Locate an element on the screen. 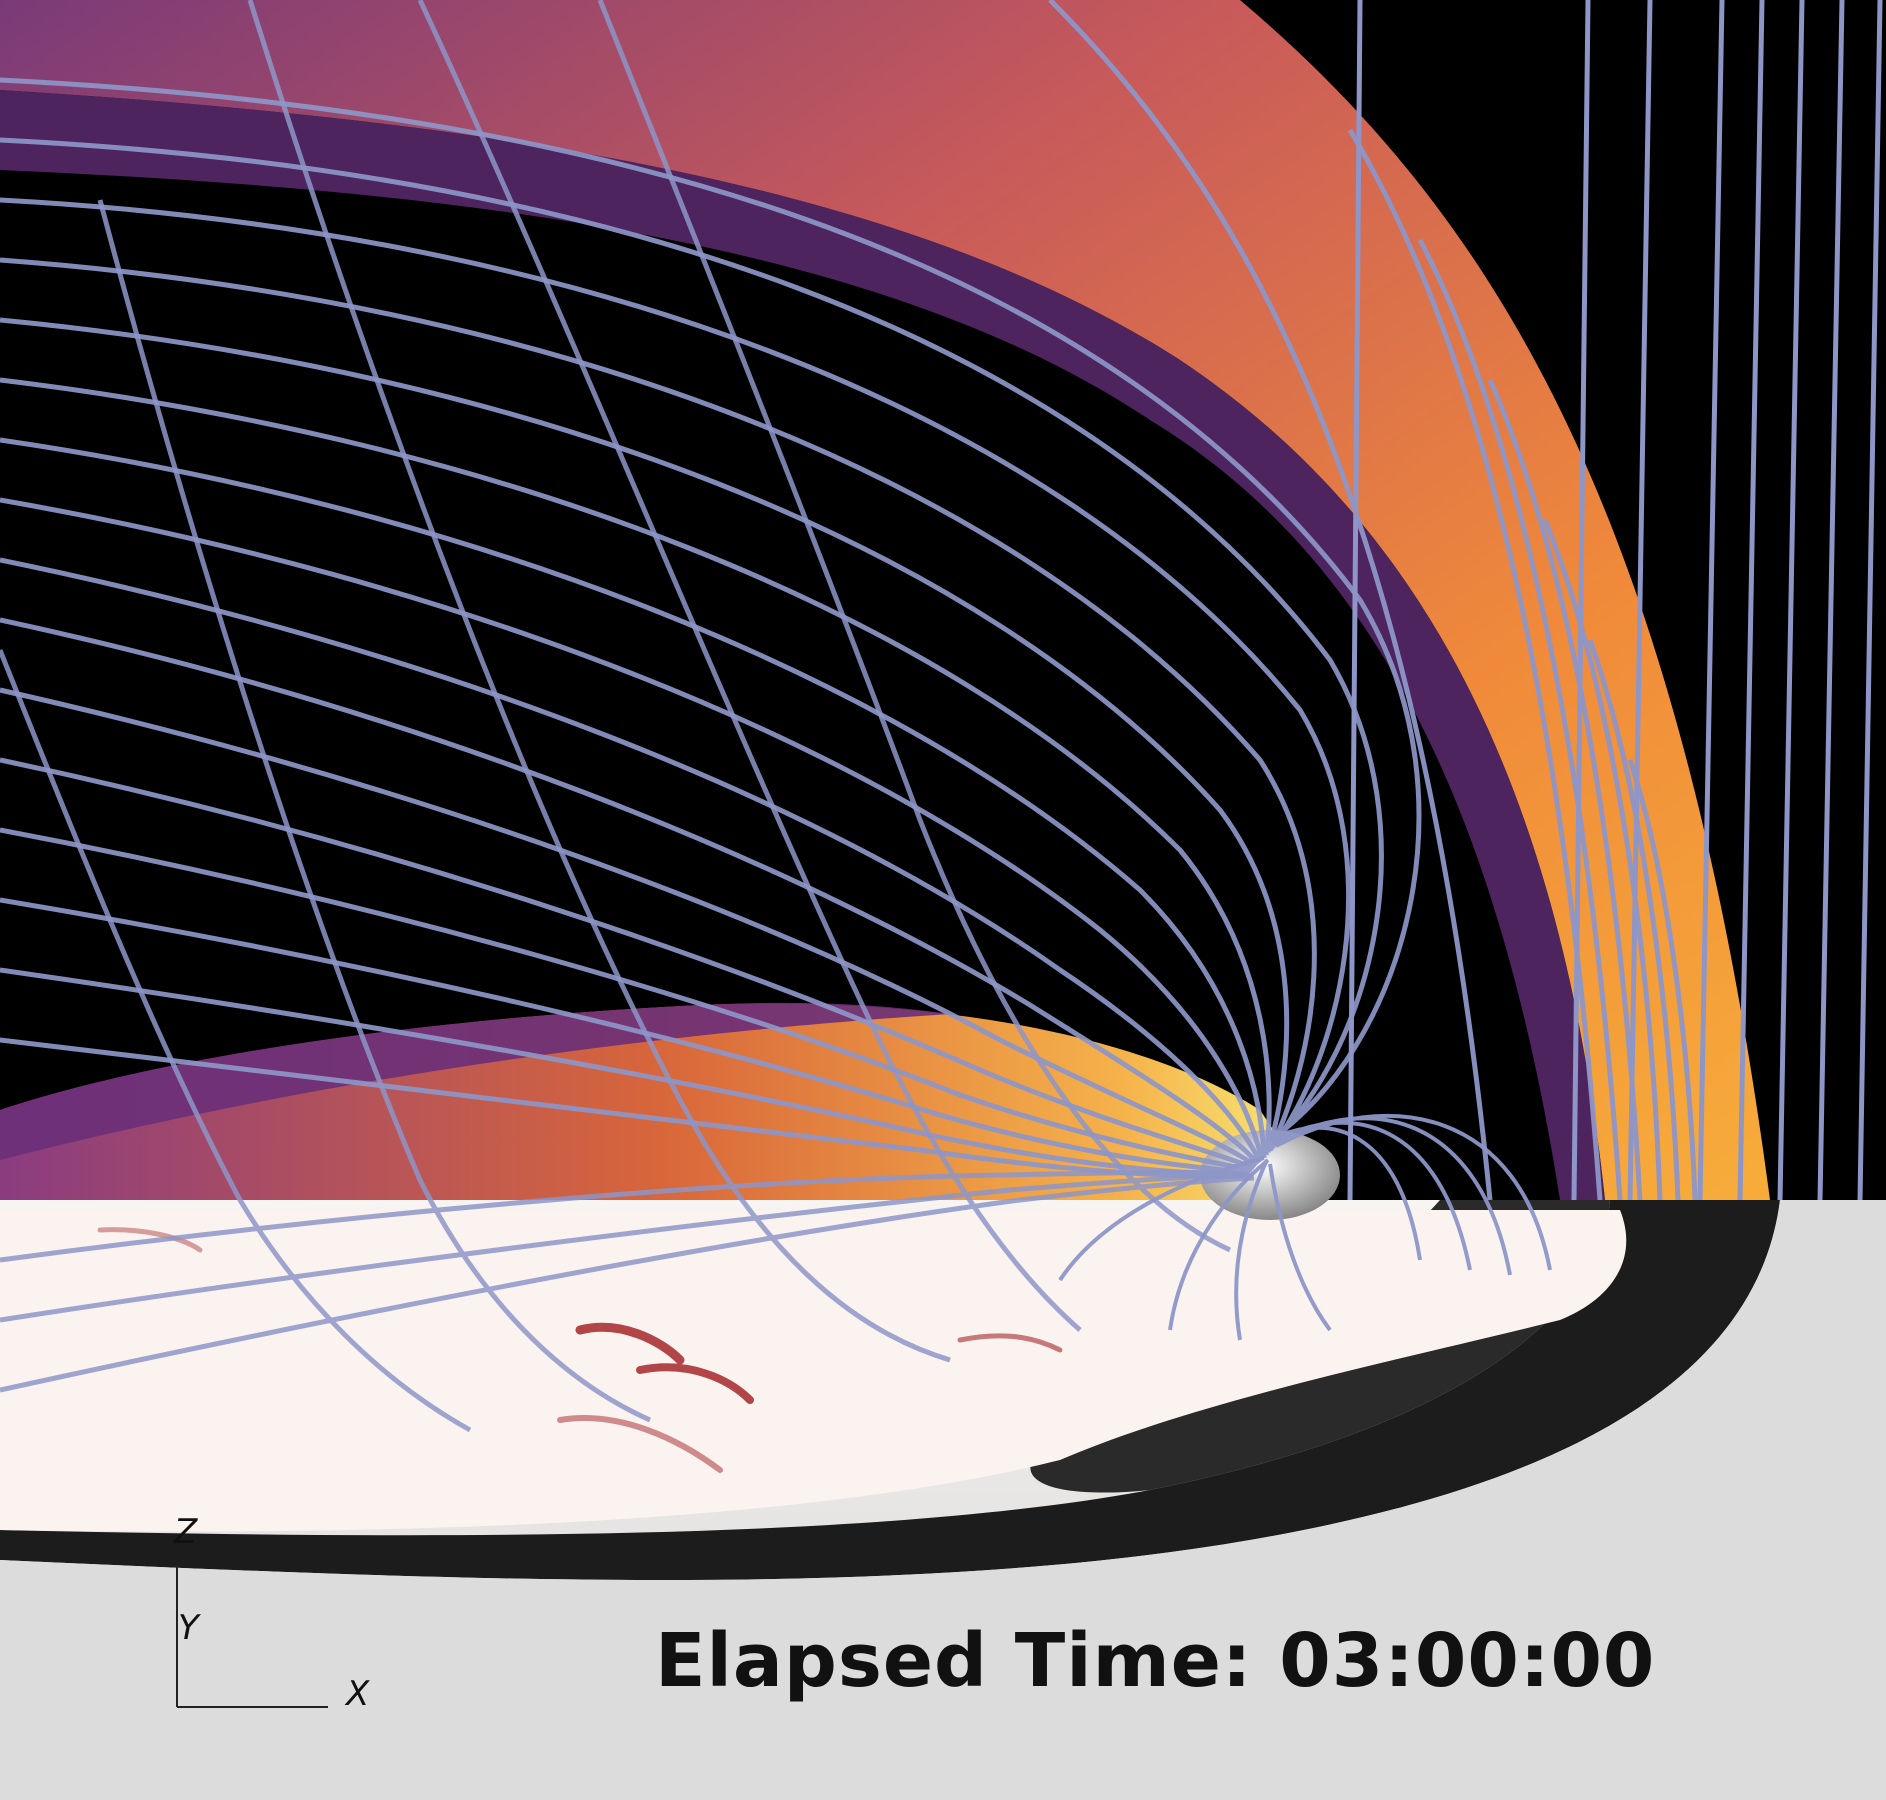  elapsed-time-label: Elapsed Time: 03:00:00 is located at coordinates (1155, 1661).